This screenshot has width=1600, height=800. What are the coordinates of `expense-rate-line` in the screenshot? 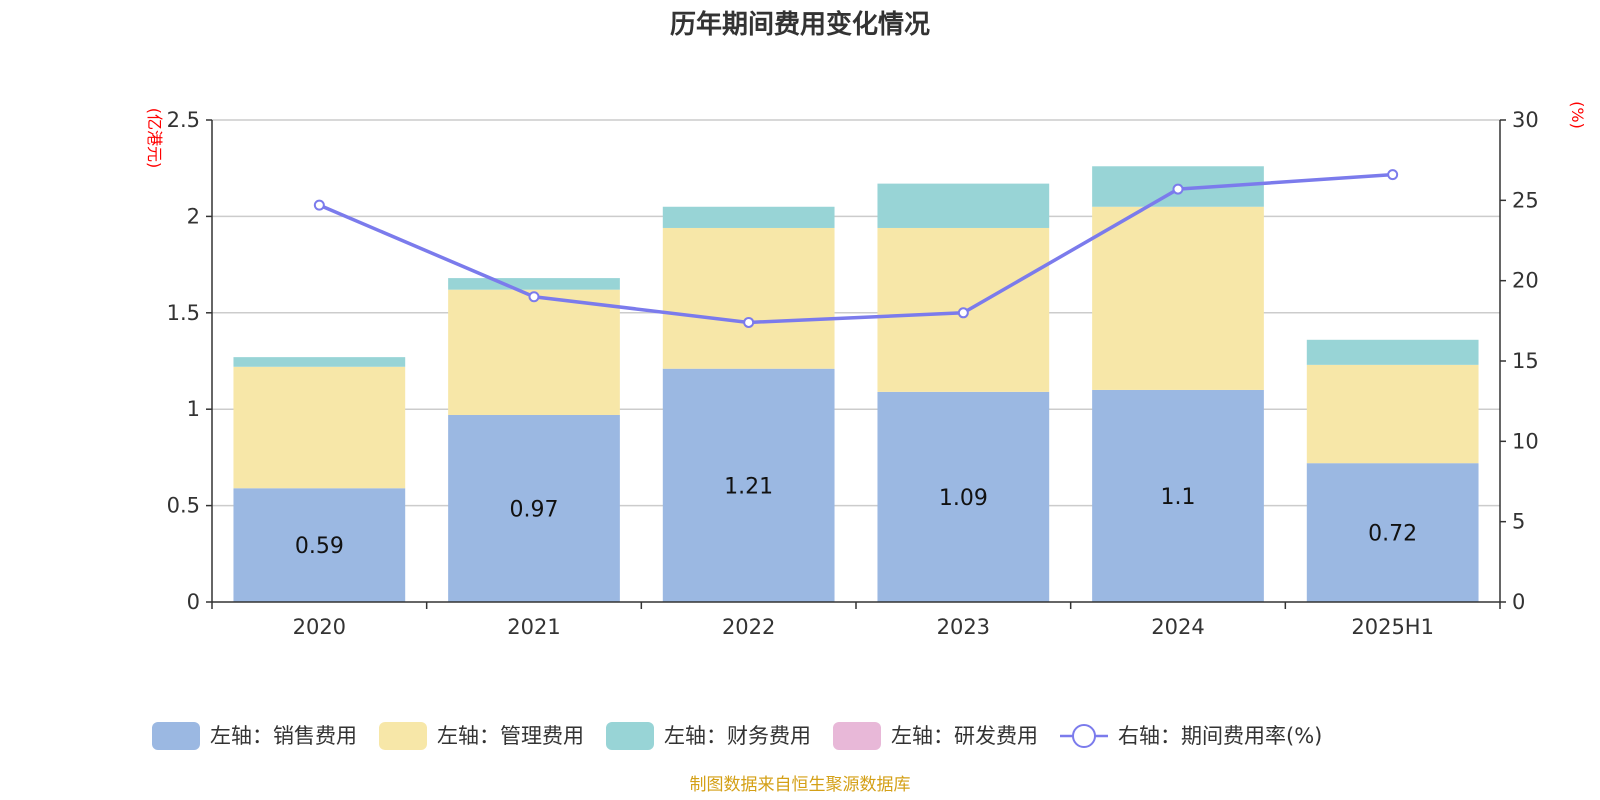 It's located at (855, 248).